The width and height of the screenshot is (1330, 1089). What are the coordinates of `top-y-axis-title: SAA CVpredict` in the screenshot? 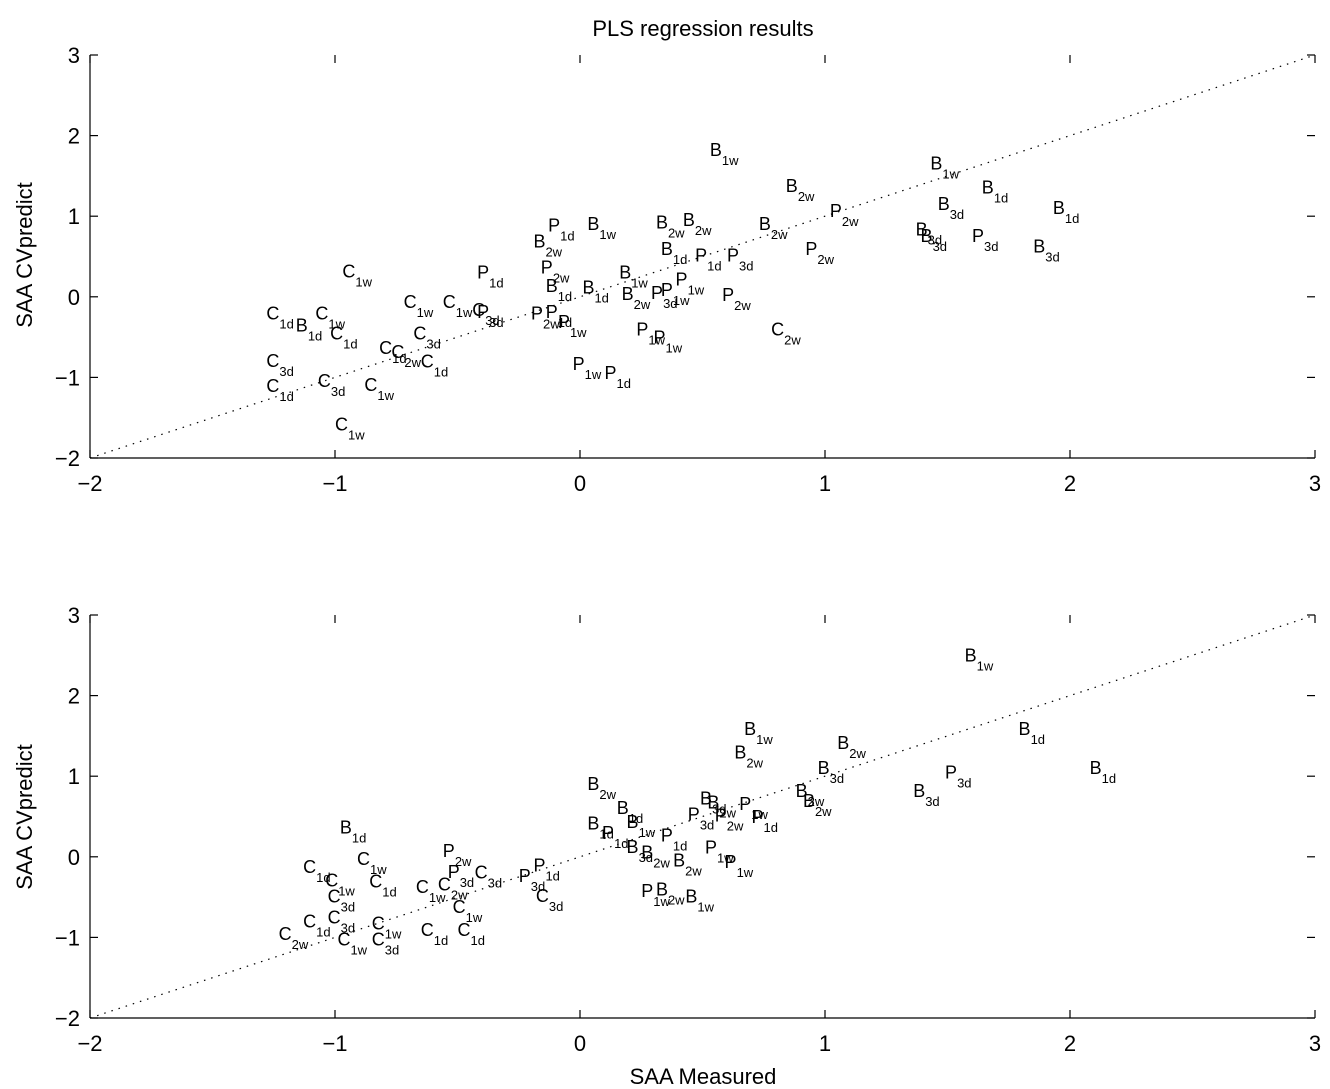 It's located at (24, 255).